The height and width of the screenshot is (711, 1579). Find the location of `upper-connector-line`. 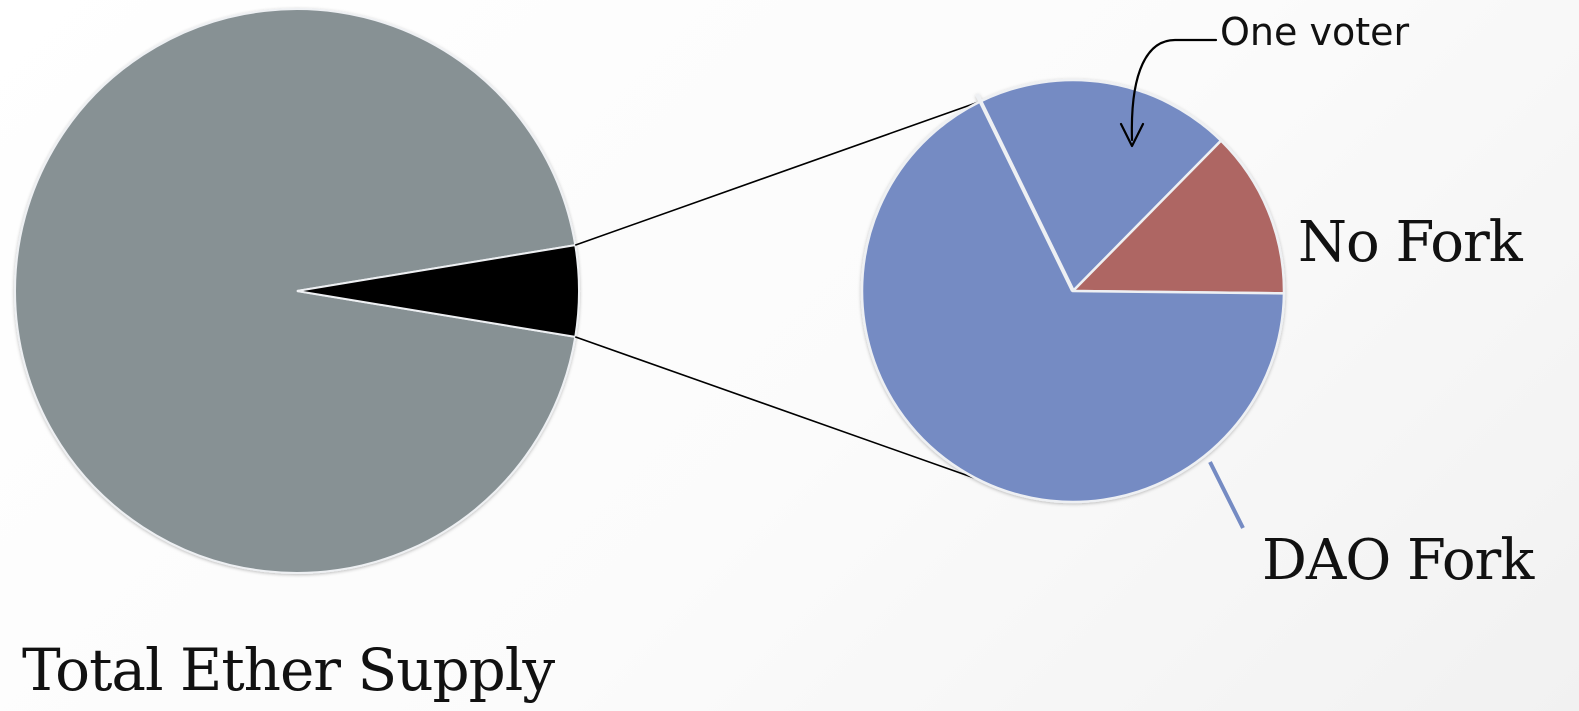

upper-connector-line is located at coordinates (777, 173).